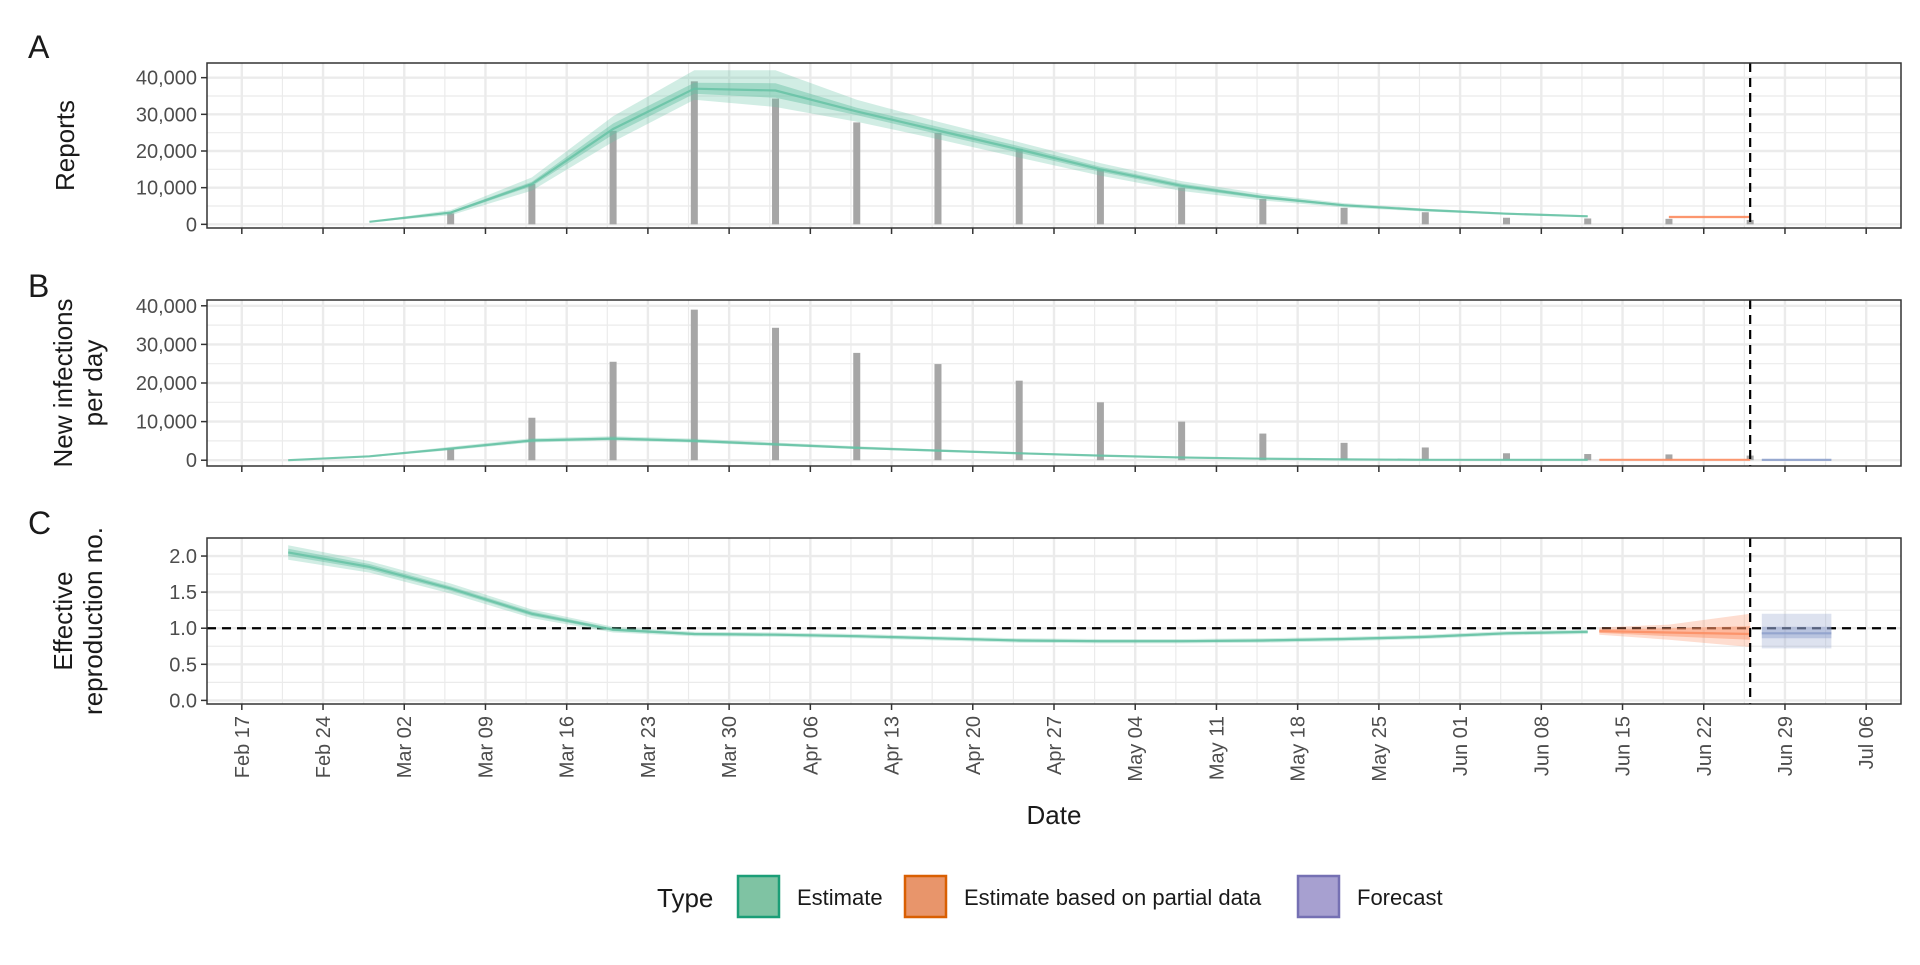 The image size is (1920, 965). Describe the element at coordinates (685, 898) in the screenshot. I see `legend-title: Type` at that location.